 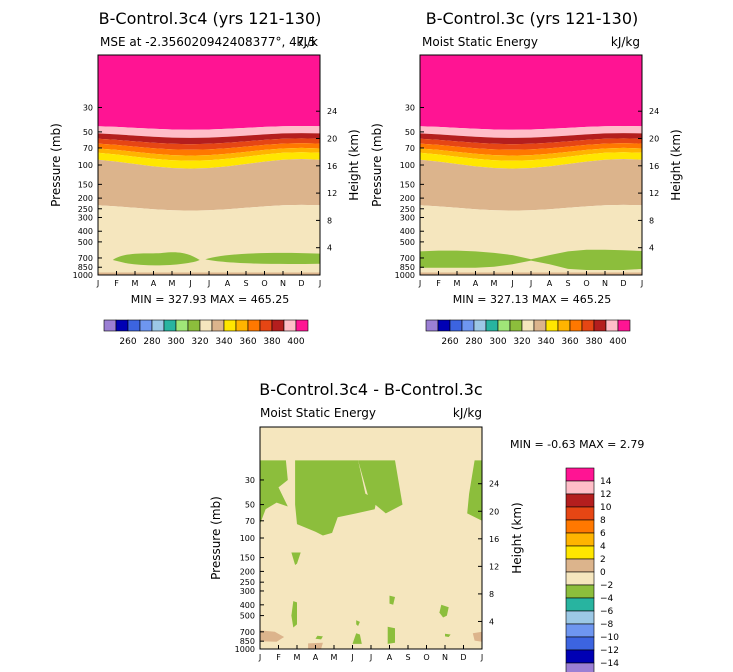 I want to click on colorbar-diff-label: 0, so click(x=603, y=573).